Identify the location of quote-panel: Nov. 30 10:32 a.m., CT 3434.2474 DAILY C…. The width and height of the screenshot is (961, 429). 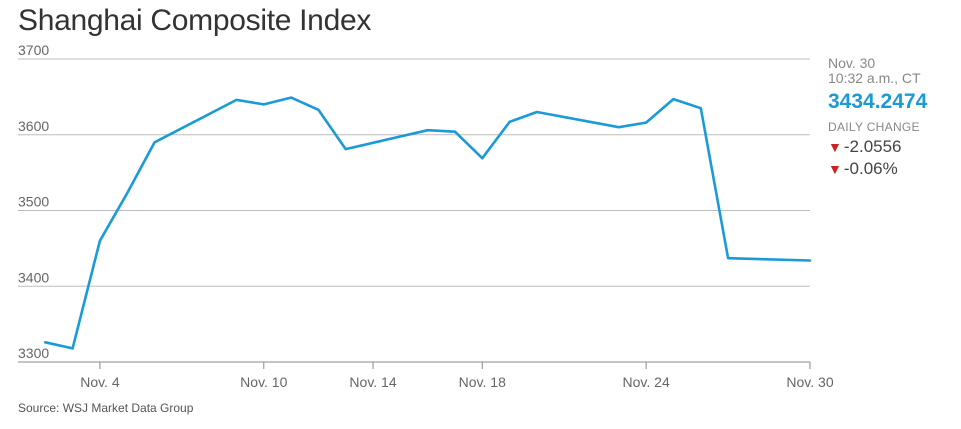
(893, 117).